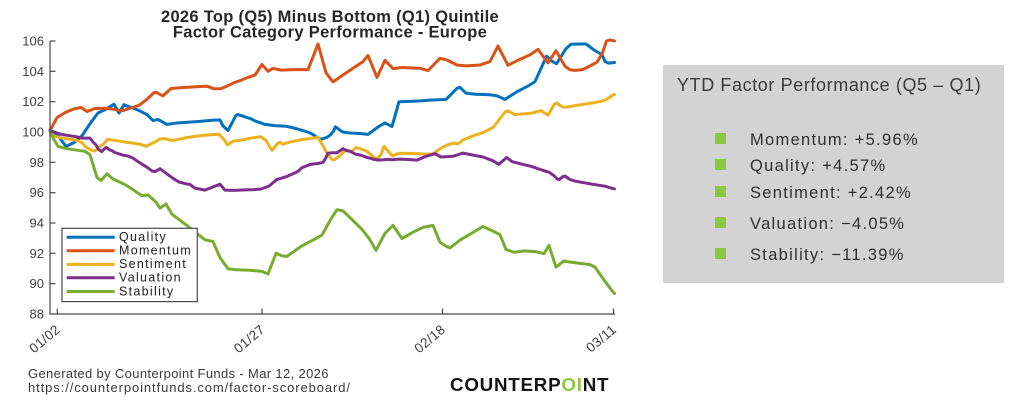  What do you see at coordinates (33, 41) in the screenshot?
I see `svg-text: 106` at bounding box center [33, 41].